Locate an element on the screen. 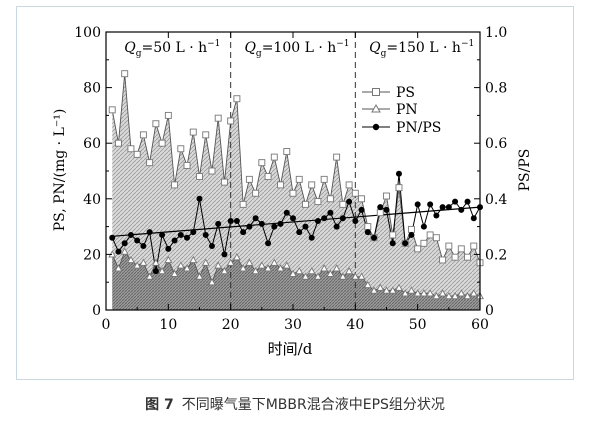  y2-tick-label: 0.4 is located at coordinates (496, 200).